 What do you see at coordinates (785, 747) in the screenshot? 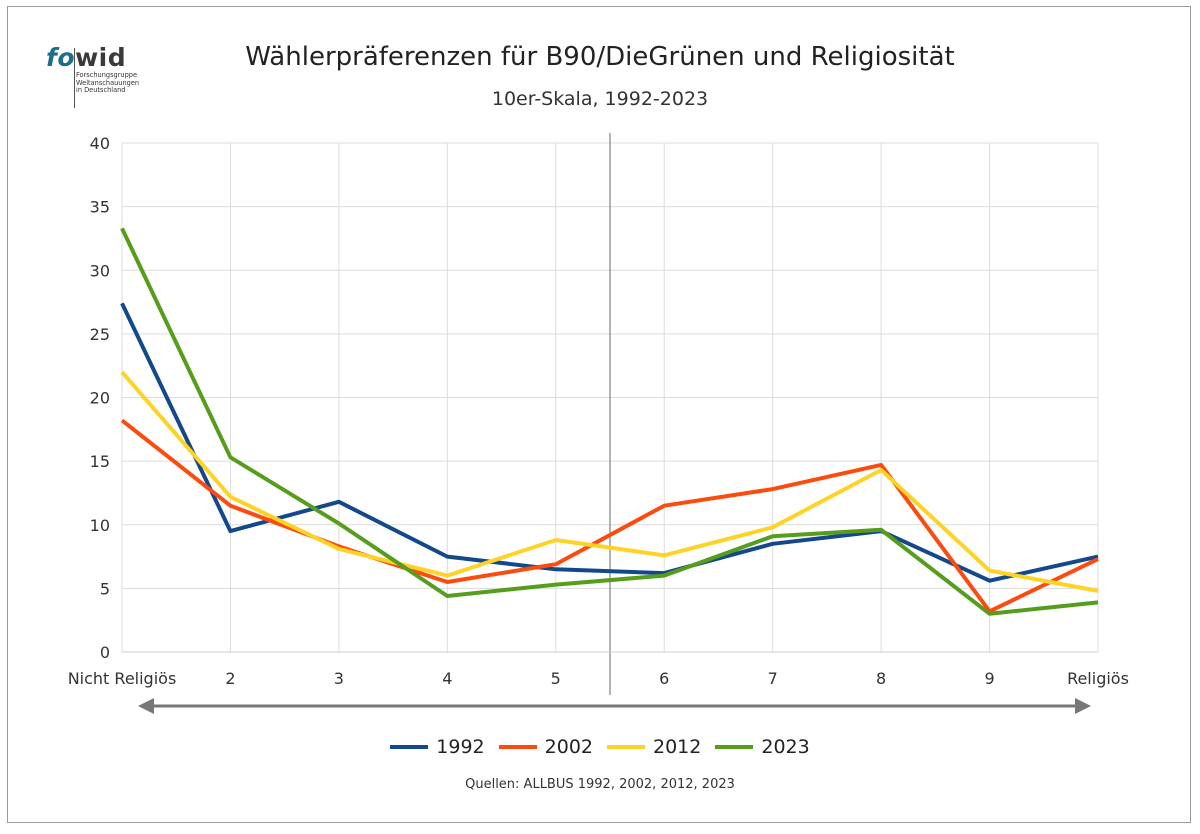
I see `legend-label: 2023` at bounding box center [785, 747].